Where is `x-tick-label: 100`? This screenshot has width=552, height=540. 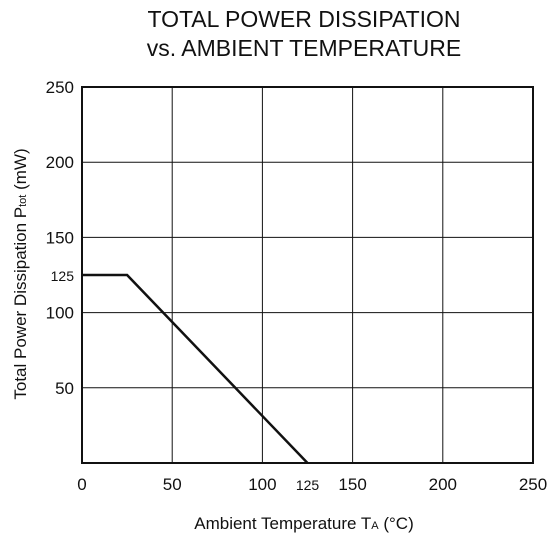
x-tick-label: 100 is located at coordinates (262, 484).